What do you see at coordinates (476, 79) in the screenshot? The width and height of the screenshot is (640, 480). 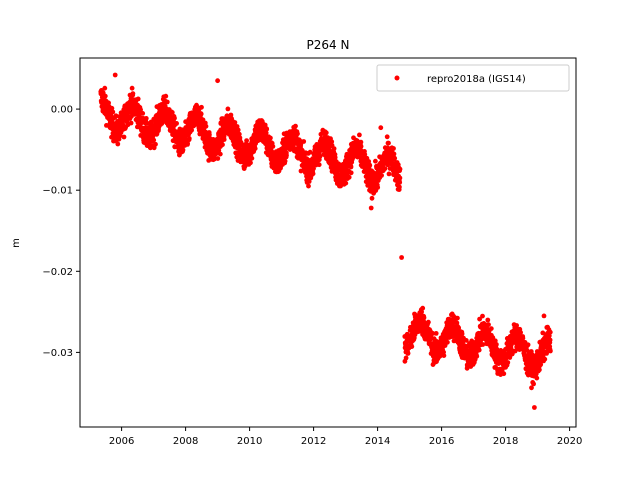 I see `legend-label: repro2018a (IGS14)` at bounding box center [476, 79].